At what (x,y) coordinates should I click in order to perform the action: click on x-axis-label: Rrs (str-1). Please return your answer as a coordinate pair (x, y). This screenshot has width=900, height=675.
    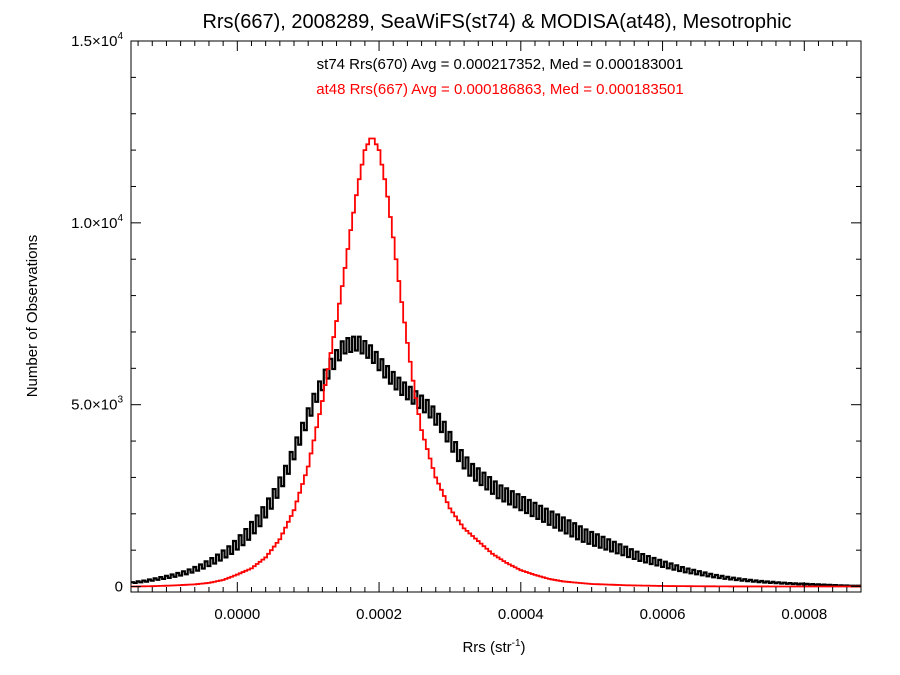
    Looking at the image, I should click on (493, 647).